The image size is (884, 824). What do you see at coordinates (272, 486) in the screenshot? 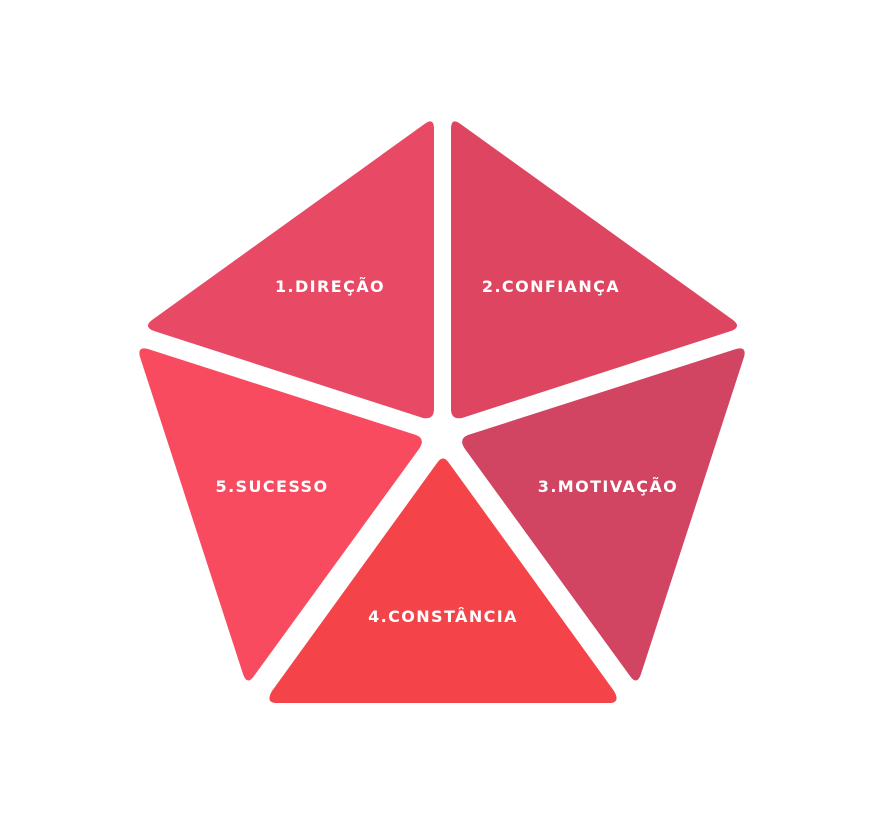
I see `segment-label-sucesso: 5.SUCESSO` at bounding box center [272, 486].